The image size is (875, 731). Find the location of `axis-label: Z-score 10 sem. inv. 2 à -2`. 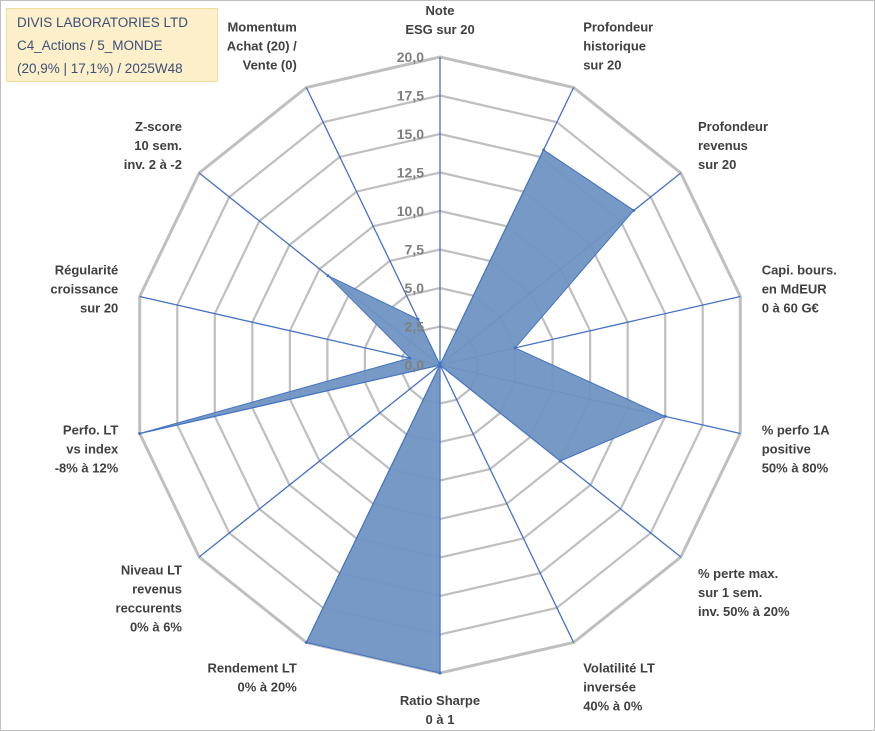

axis-label: Z-score 10 sem. inv. 2 à -2 is located at coordinates (153, 145).